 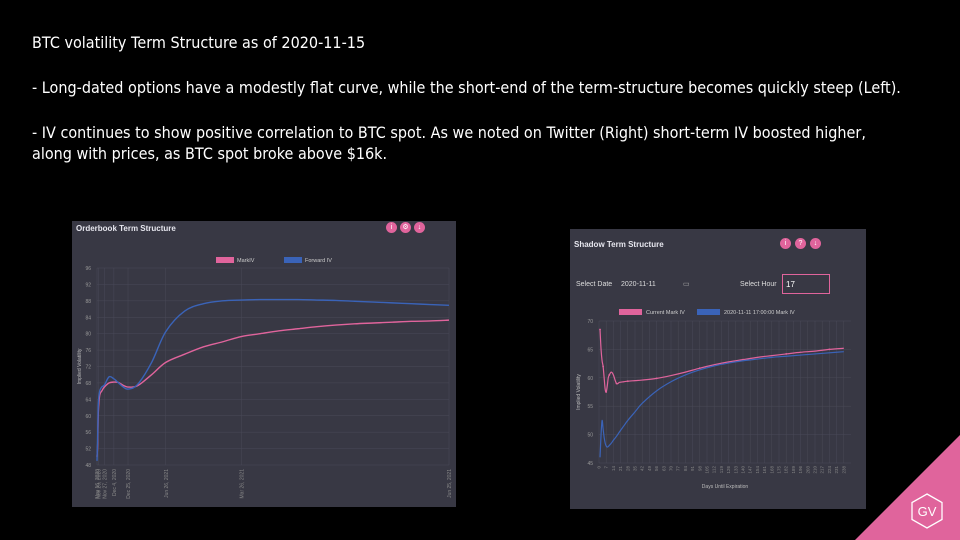 What do you see at coordinates (99, 484) in the screenshot?
I see `x-tick-label: Nov 20, 2020` at bounding box center [99, 484].